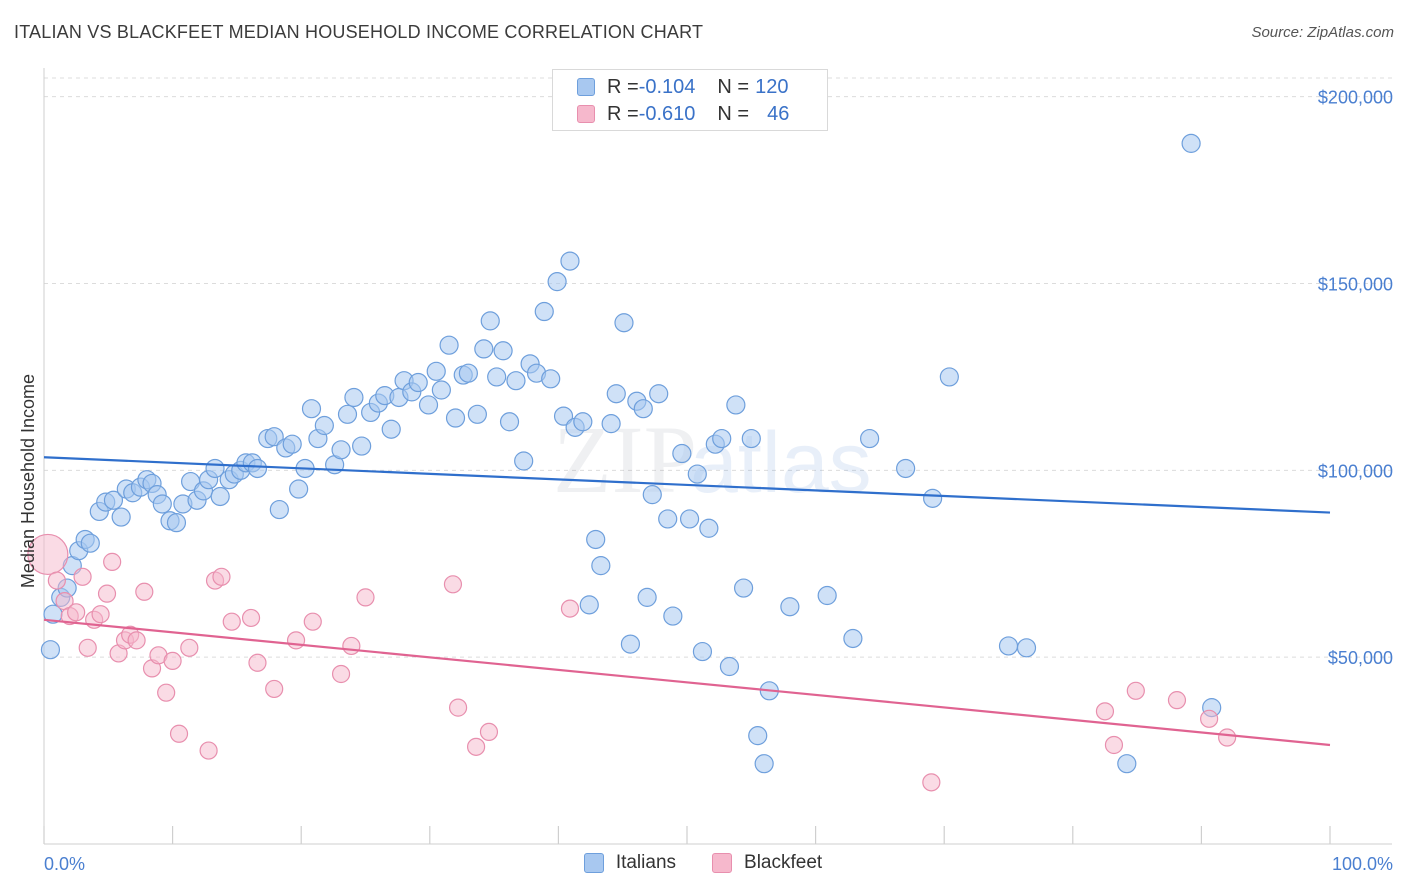 This screenshot has height=892, width=1406. Describe the element at coordinates (767, 863) in the screenshot. I see `series-legend-blackfeet: Blackfeet` at that location.